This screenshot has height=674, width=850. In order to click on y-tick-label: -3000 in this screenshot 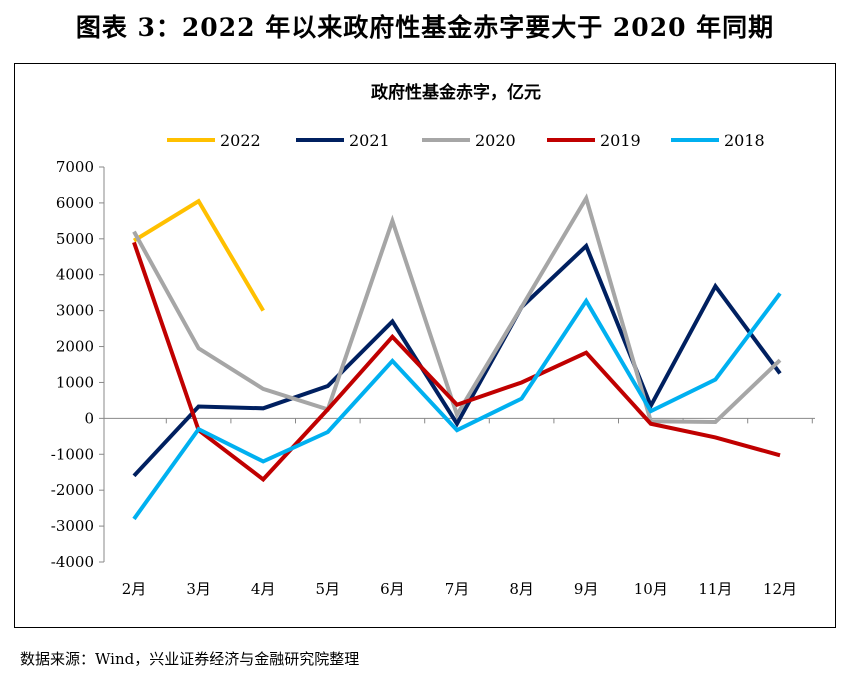, I will do `click(72, 526)`.